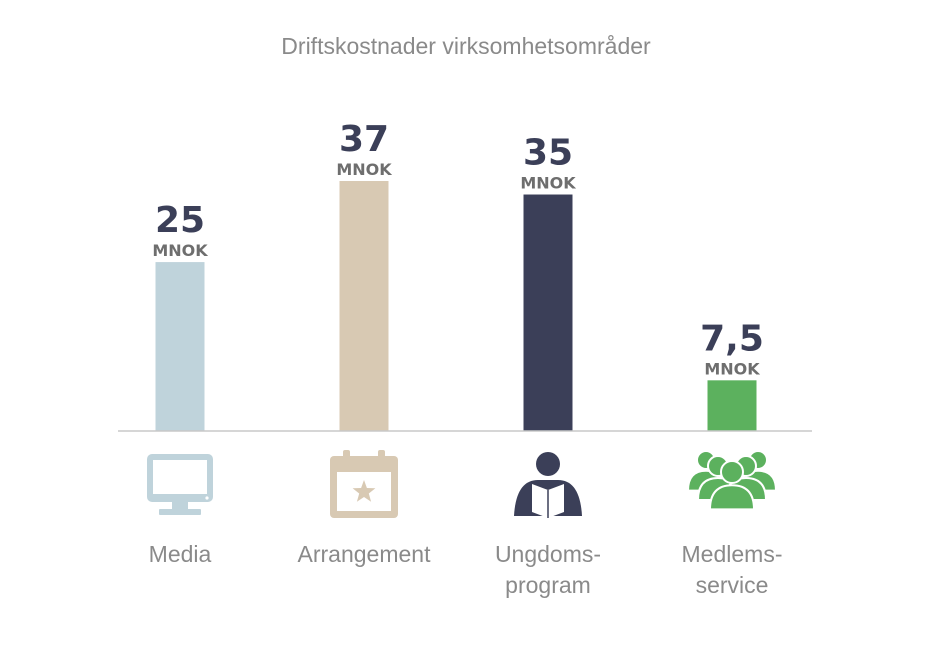 The width and height of the screenshot is (928, 665). I want to click on category-label: Medlems-, so click(732, 554).